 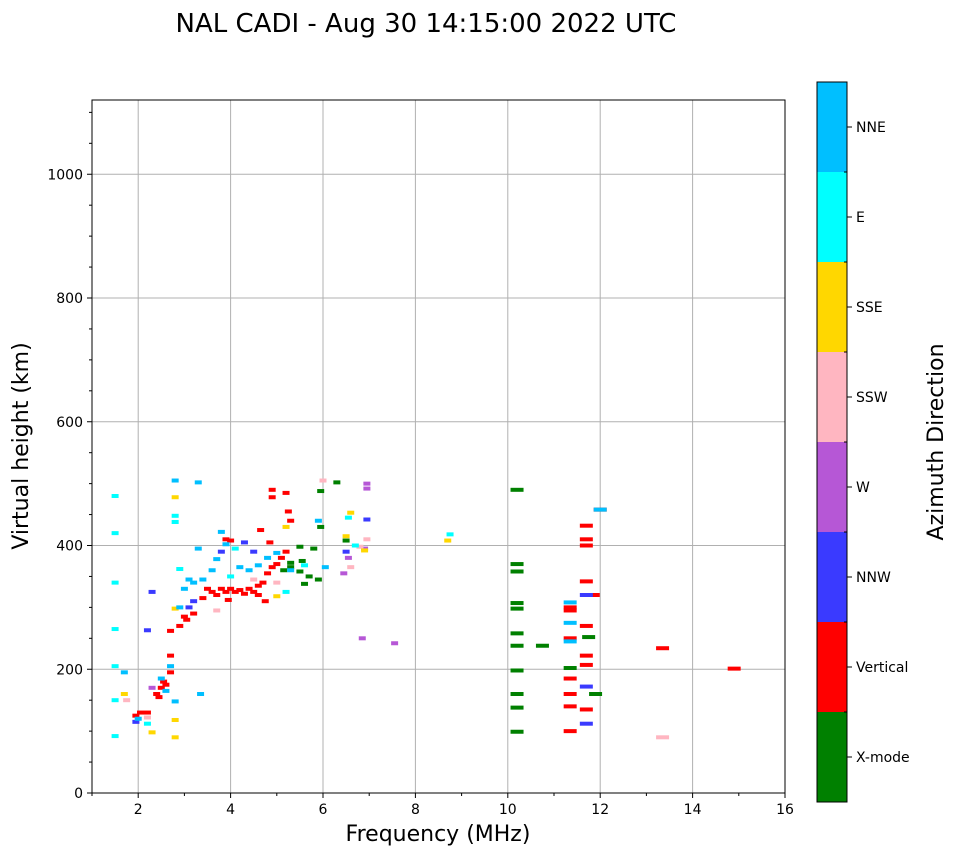 I want to click on colorbar-tick-label: SSW, so click(x=872, y=398).